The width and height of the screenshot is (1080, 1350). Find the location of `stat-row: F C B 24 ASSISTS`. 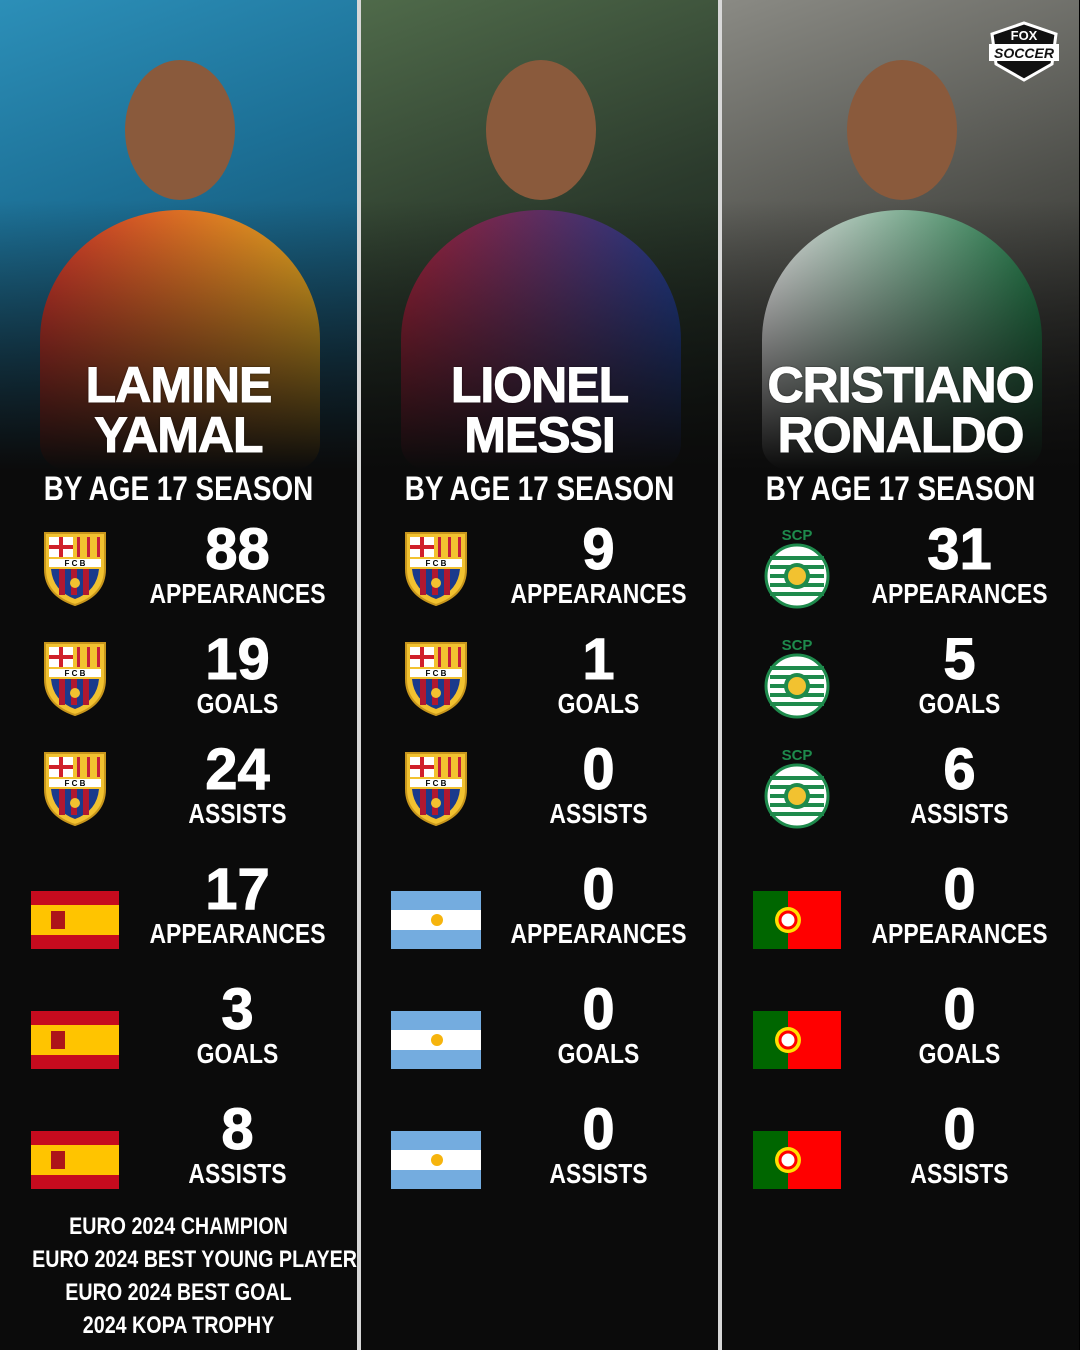

stat-row: F C B 24 ASSISTS is located at coordinates (178, 793).